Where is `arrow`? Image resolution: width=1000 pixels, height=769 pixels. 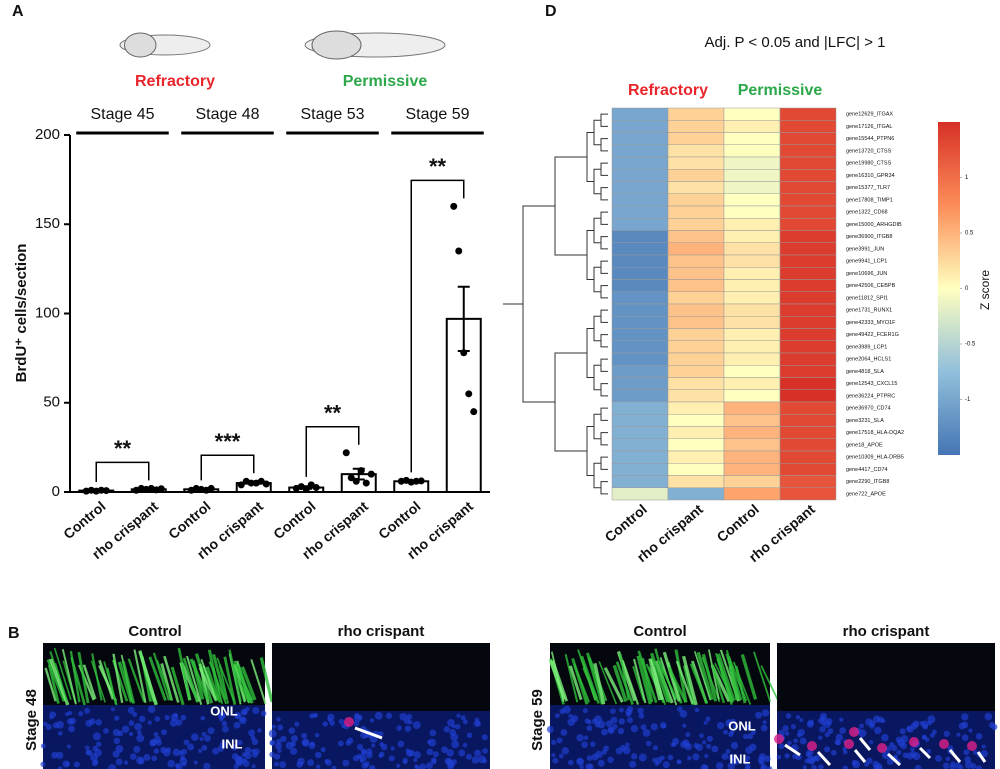 arrow is located at coordinates (955, 756).